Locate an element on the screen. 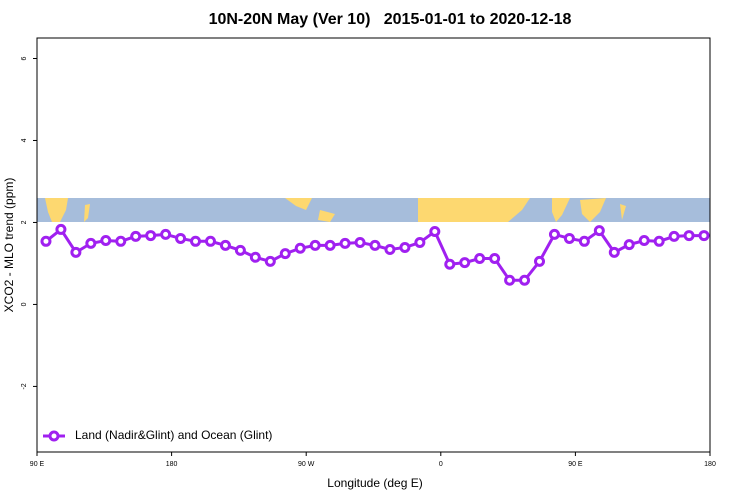  x-axis-label: Longitude (deg E) is located at coordinates (374, 483).